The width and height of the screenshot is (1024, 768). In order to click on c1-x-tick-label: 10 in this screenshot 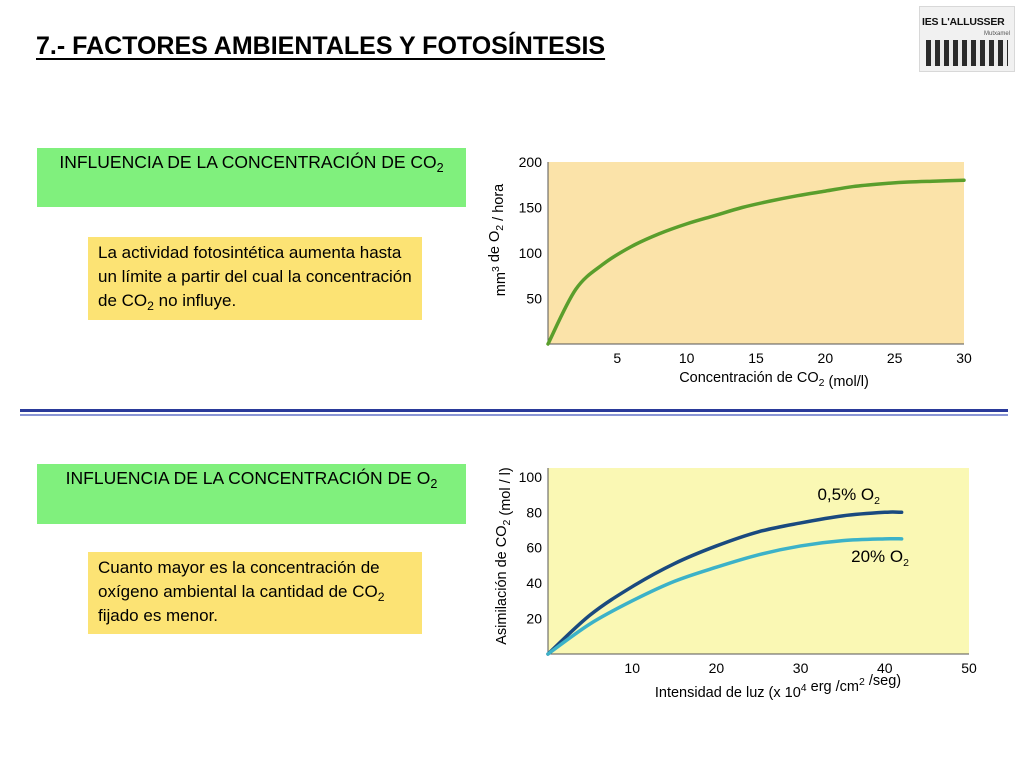, I will do `click(687, 358)`.